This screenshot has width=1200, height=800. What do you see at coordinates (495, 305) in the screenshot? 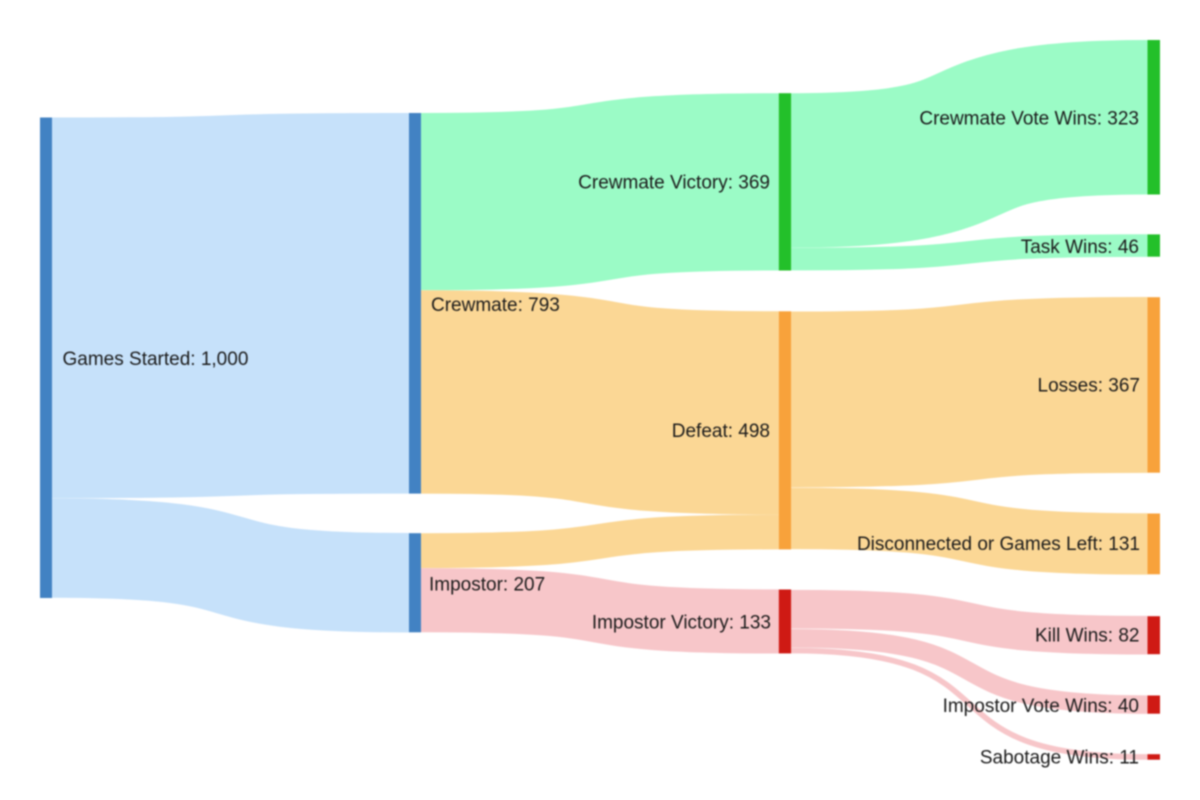
I see `svg-text: Crewmate: 793` at bounding box center [495, 305].